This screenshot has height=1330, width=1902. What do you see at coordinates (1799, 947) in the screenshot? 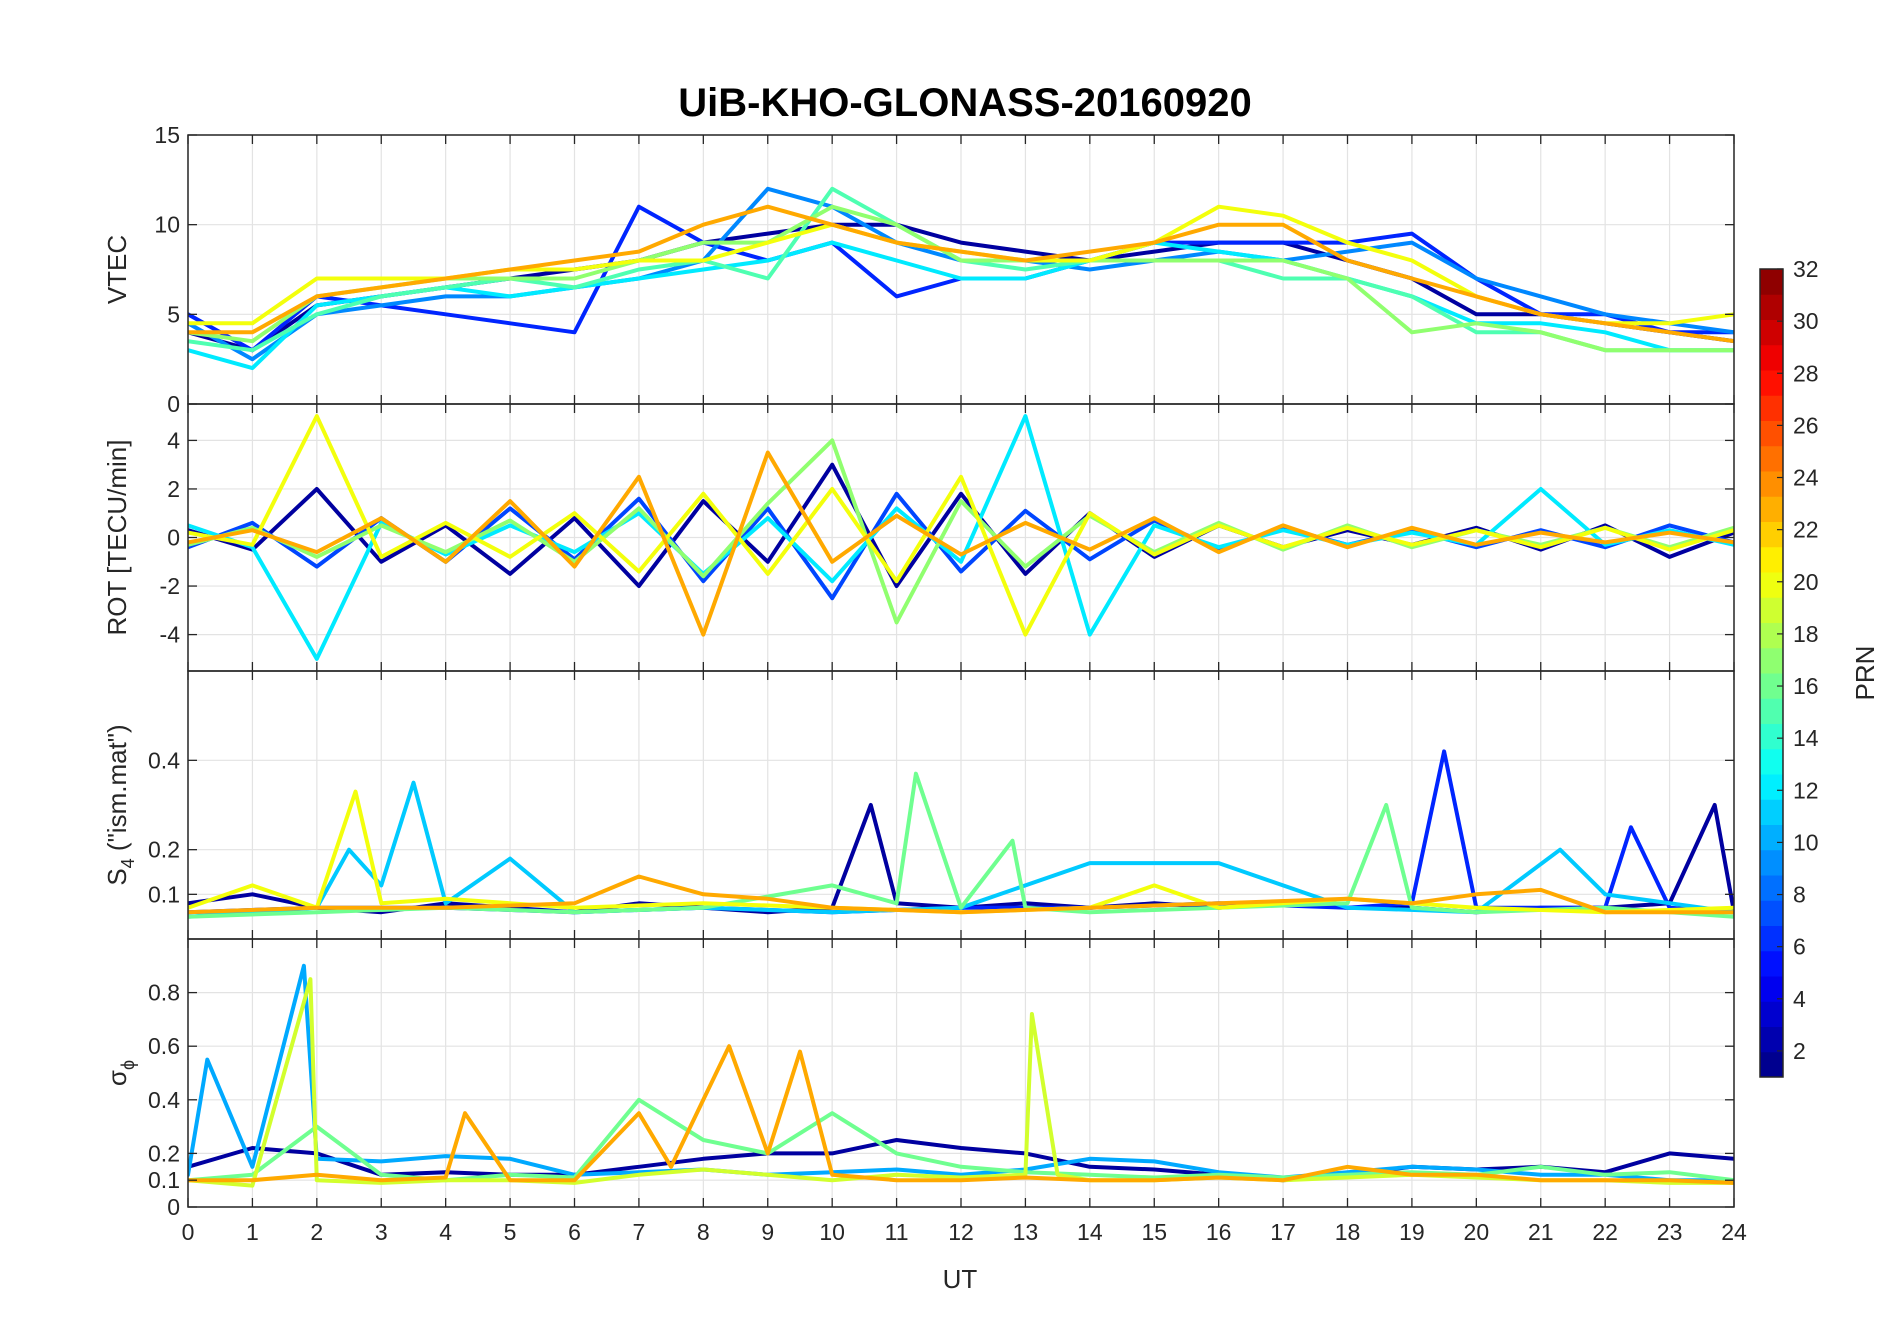
I see `colorbar-tick-label: 6` at bounding box center [1799, 947].